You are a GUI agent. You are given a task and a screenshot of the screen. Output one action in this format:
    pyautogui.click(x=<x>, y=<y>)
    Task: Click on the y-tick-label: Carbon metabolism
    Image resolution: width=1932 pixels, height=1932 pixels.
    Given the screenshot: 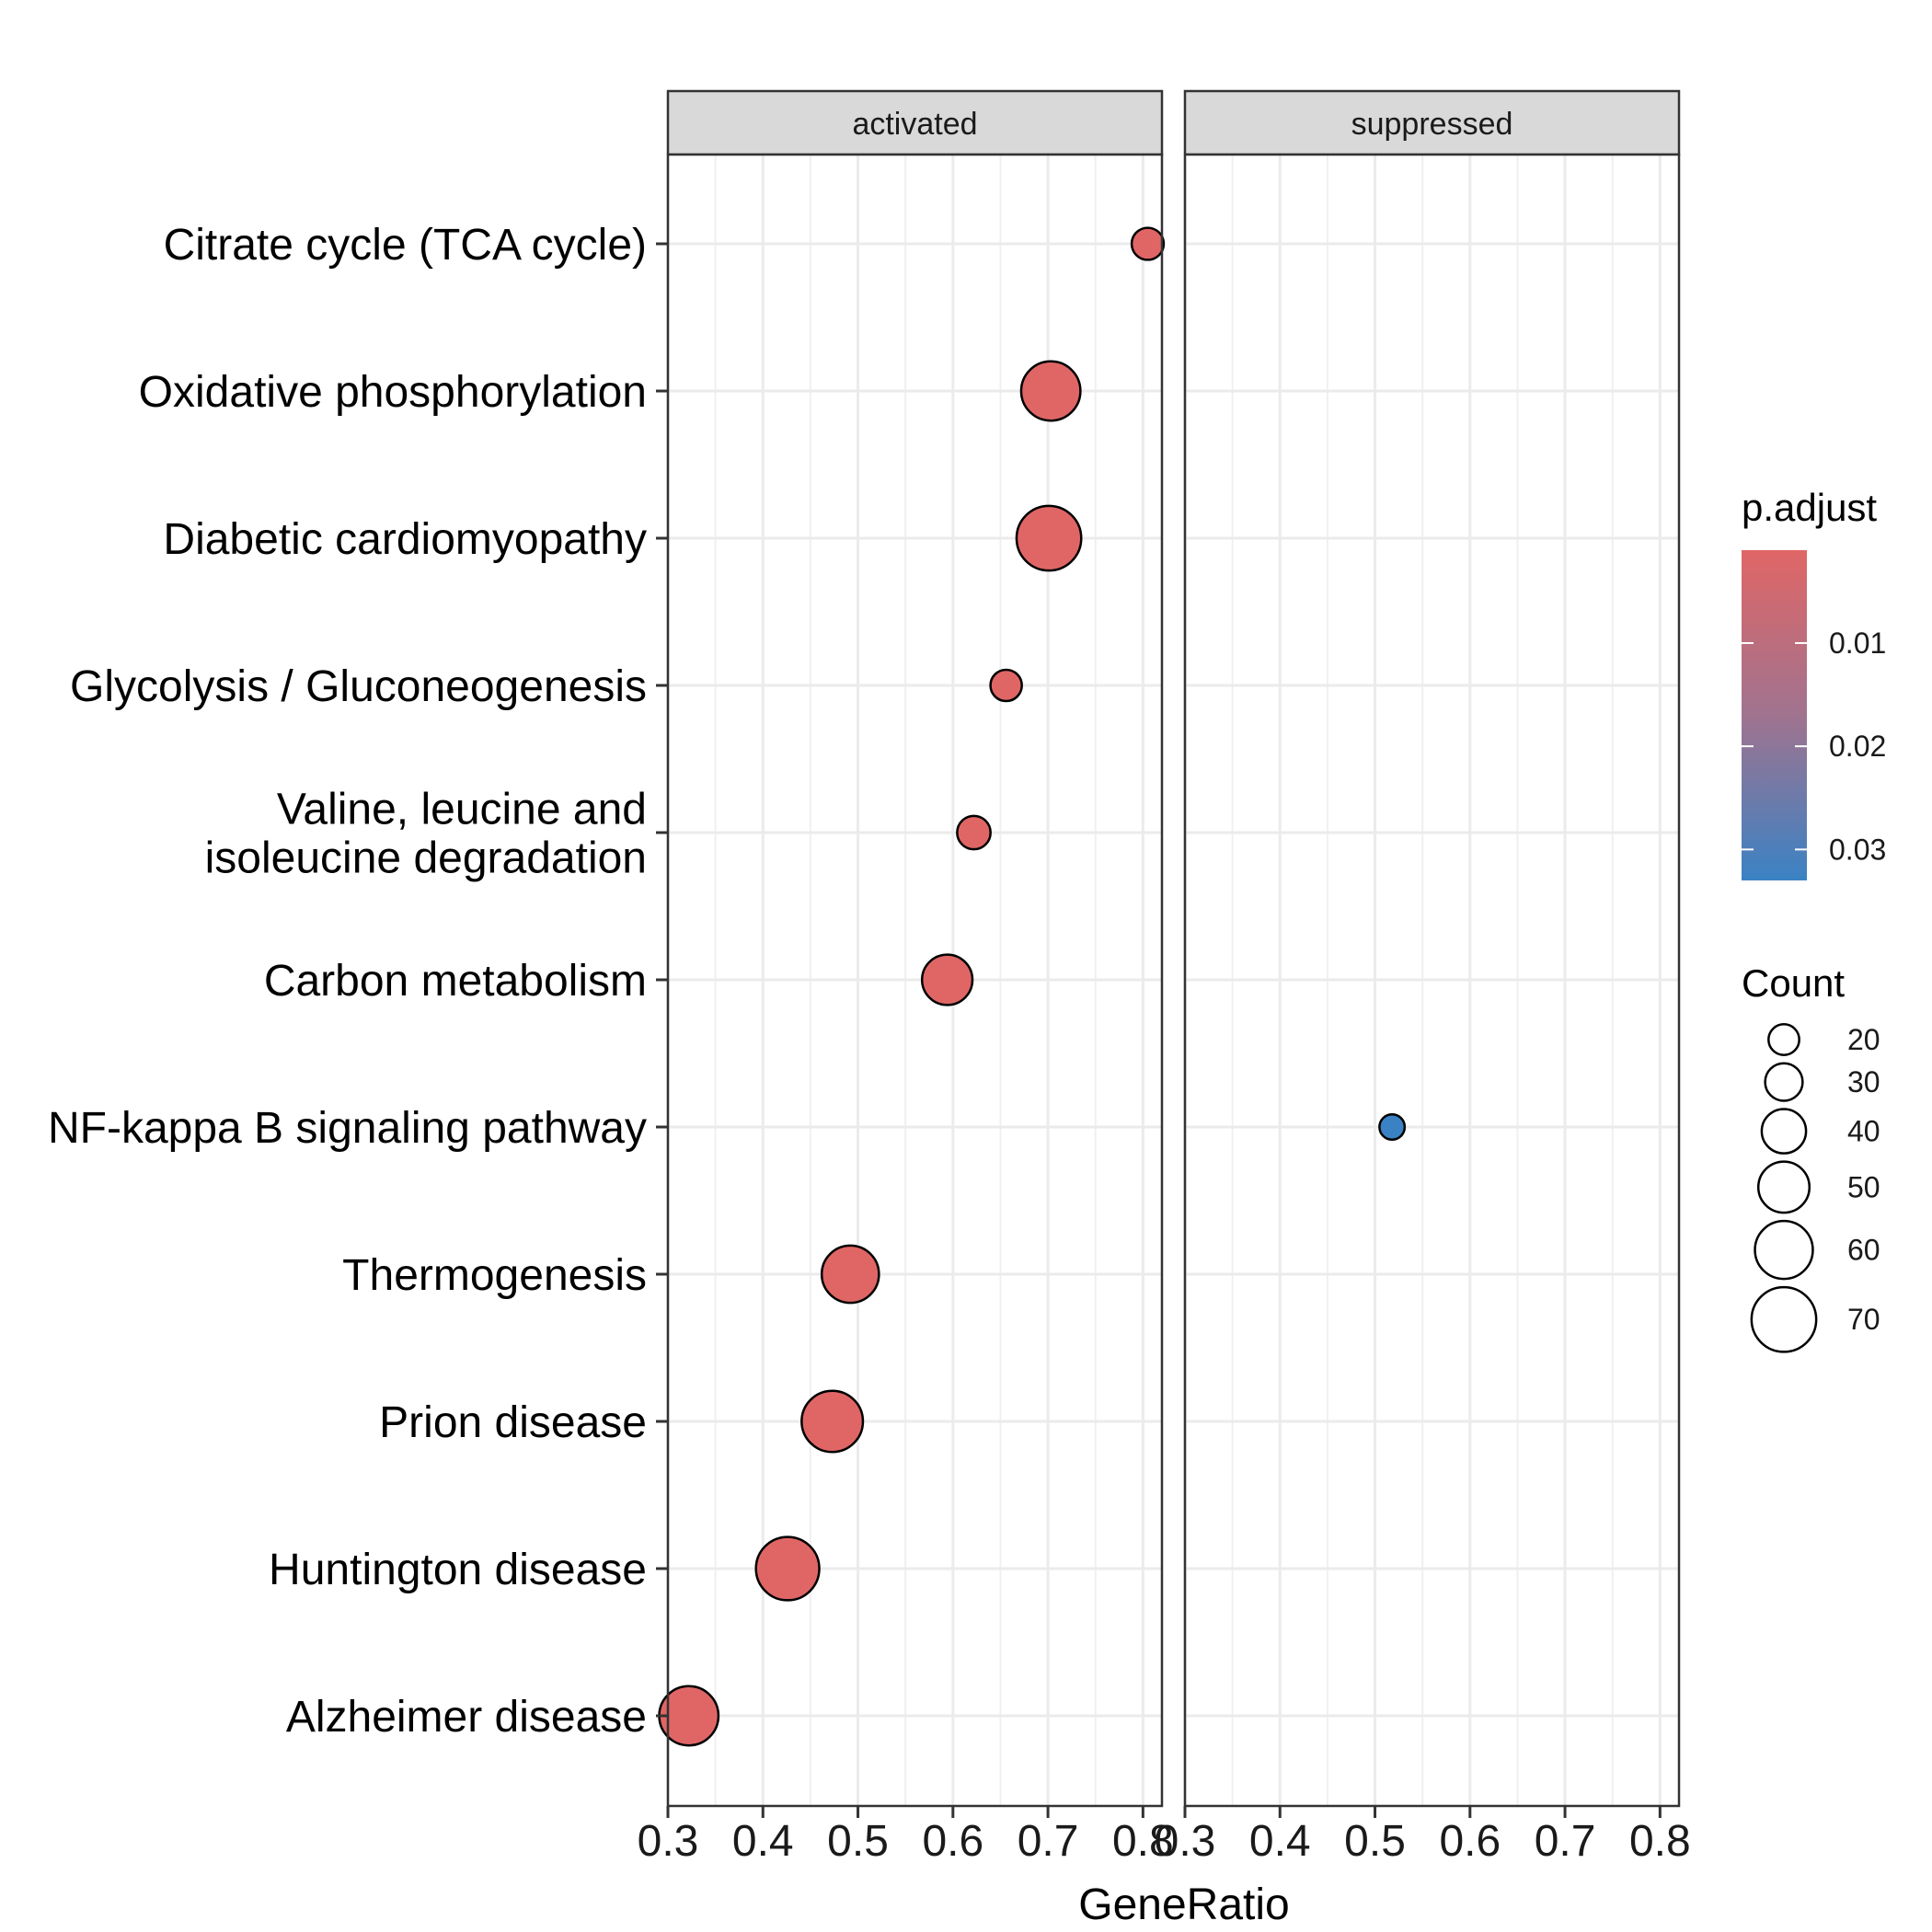 What is the action you would take?
    pyautogui.click(x=455, y=981)
    